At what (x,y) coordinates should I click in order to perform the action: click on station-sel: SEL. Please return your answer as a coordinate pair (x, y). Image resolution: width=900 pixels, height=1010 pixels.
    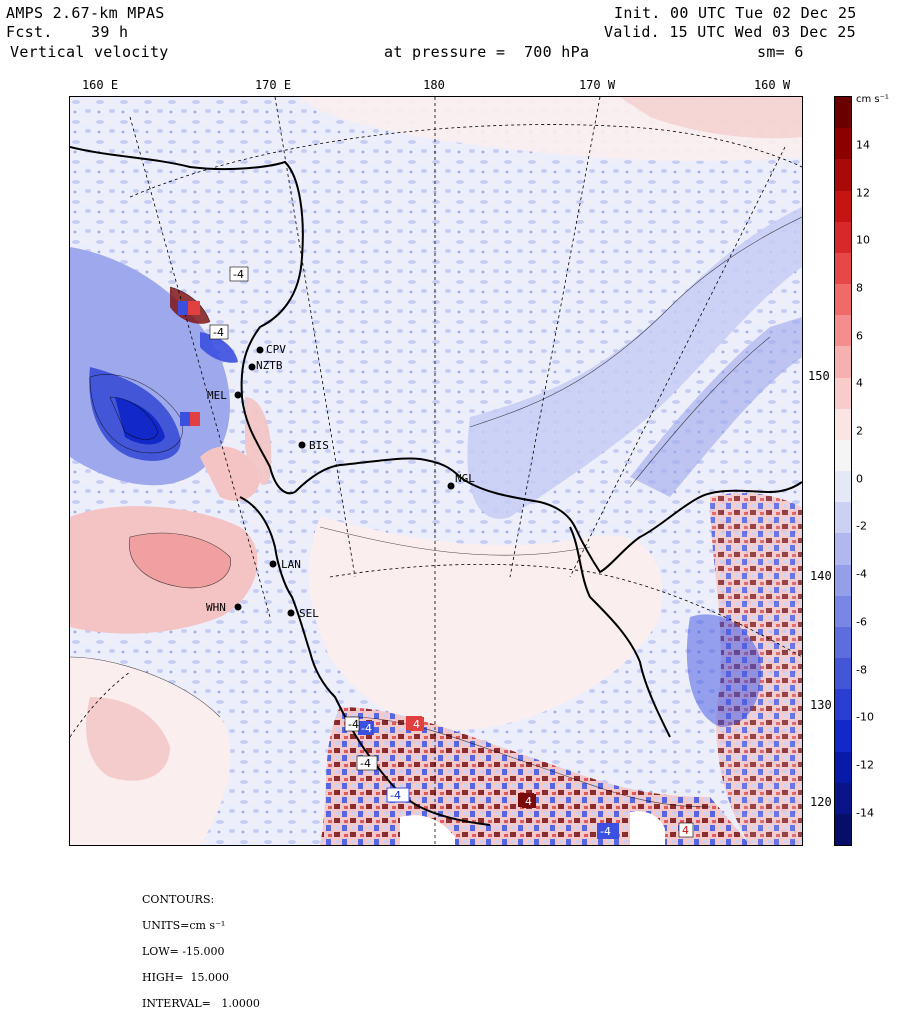
    Looking at the image, I should click on (303, 613).